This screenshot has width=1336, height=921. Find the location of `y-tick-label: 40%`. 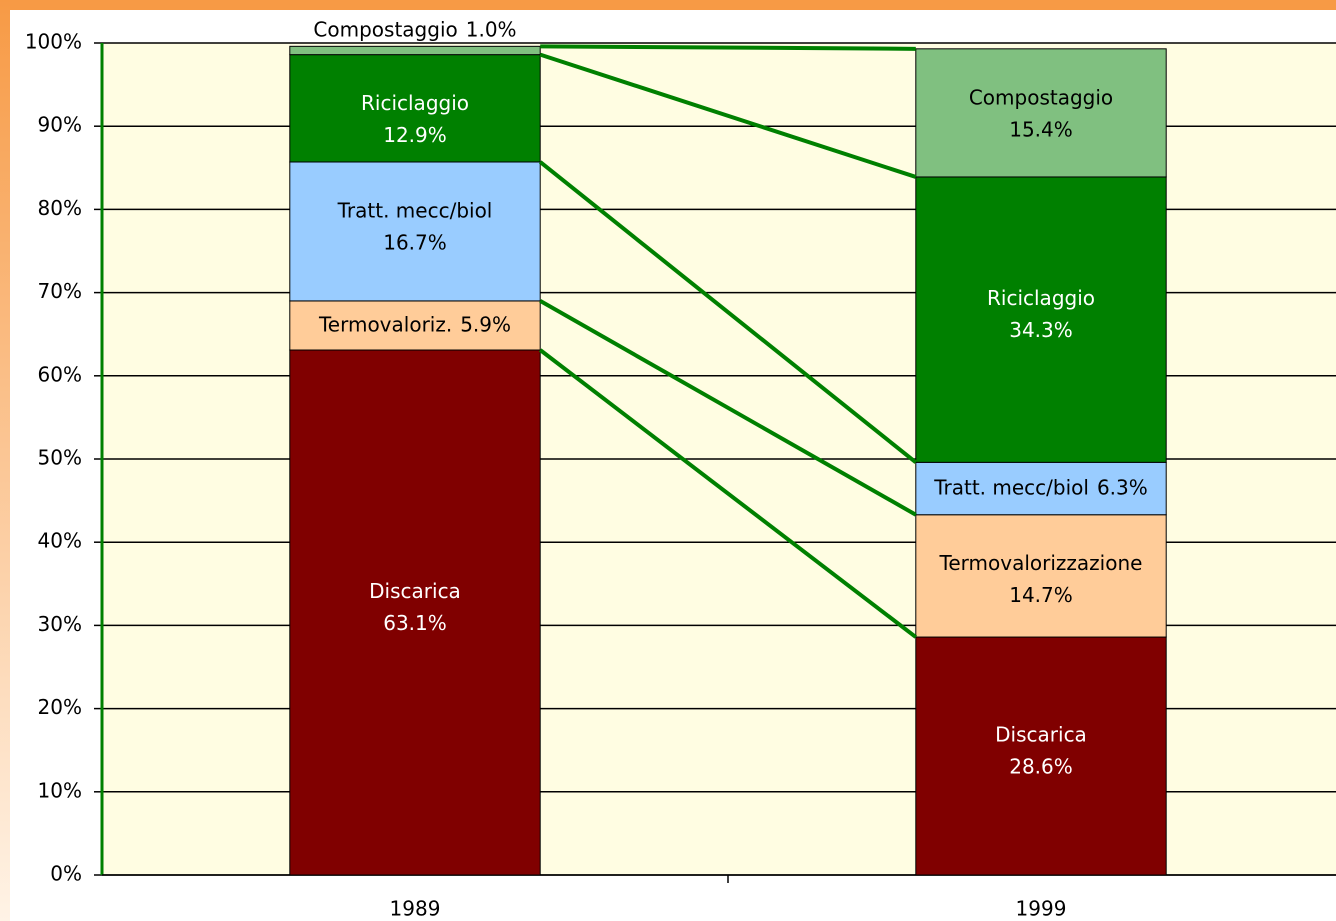

y-tick-label: 40% is located at coordinates (60, 541).